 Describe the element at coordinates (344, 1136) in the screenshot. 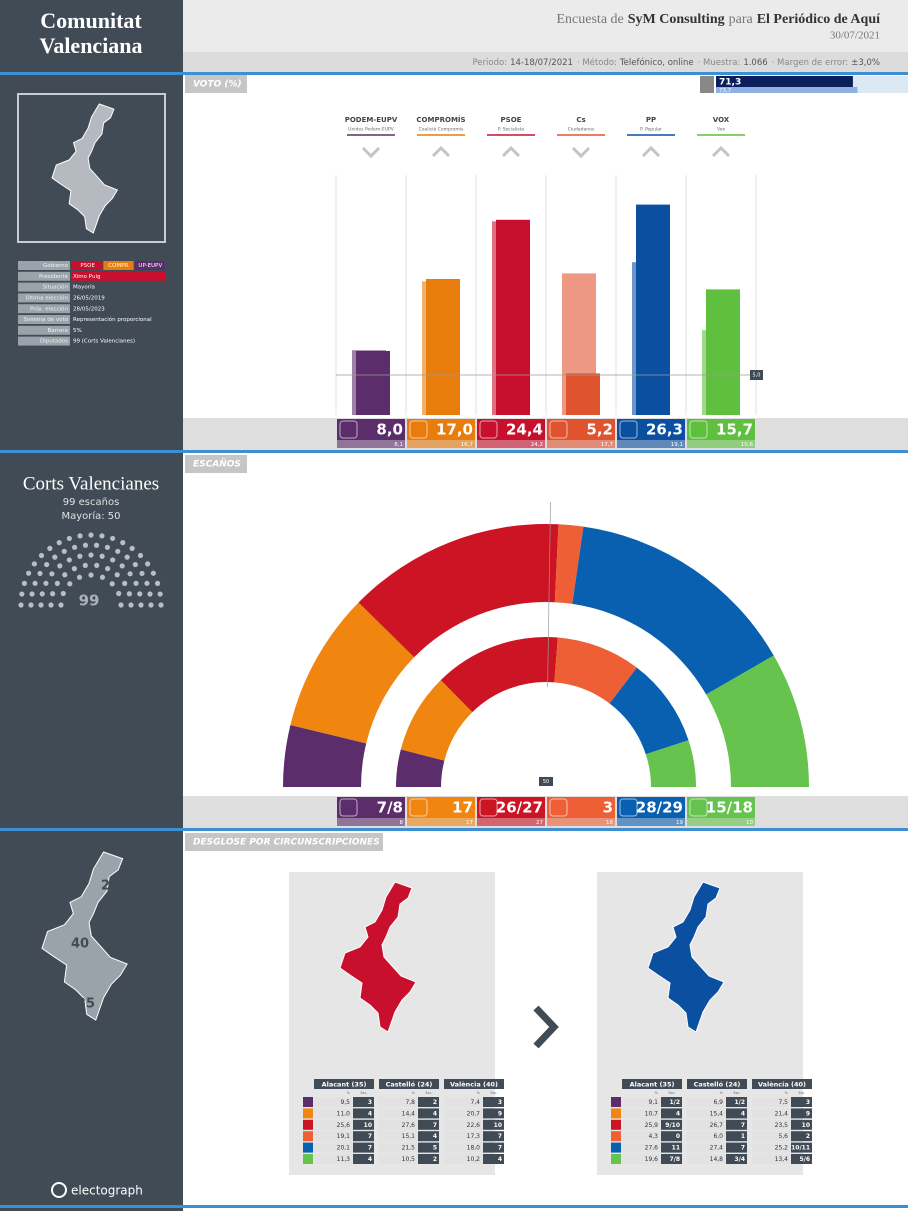

I see `table-pct: 19,1` at that location.